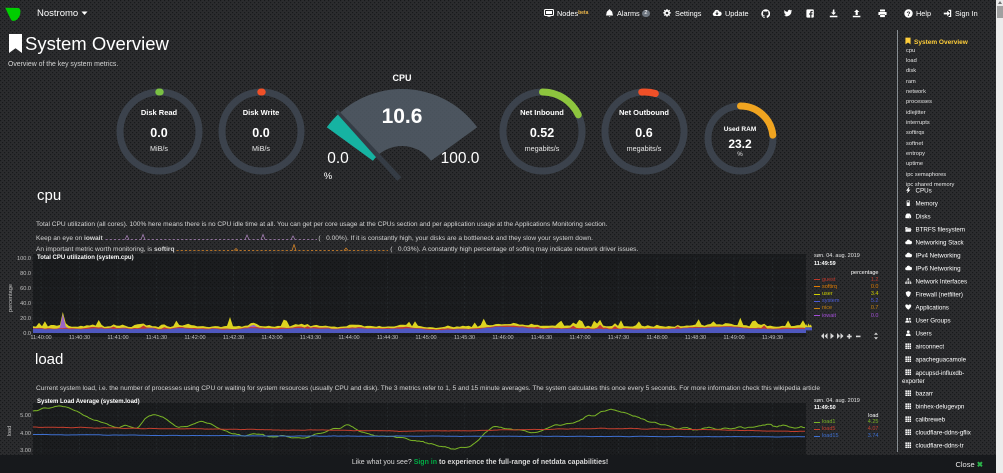 The image size is (1003, 473). I want to click on svg-text: 11:45:00, so click(425, 338).